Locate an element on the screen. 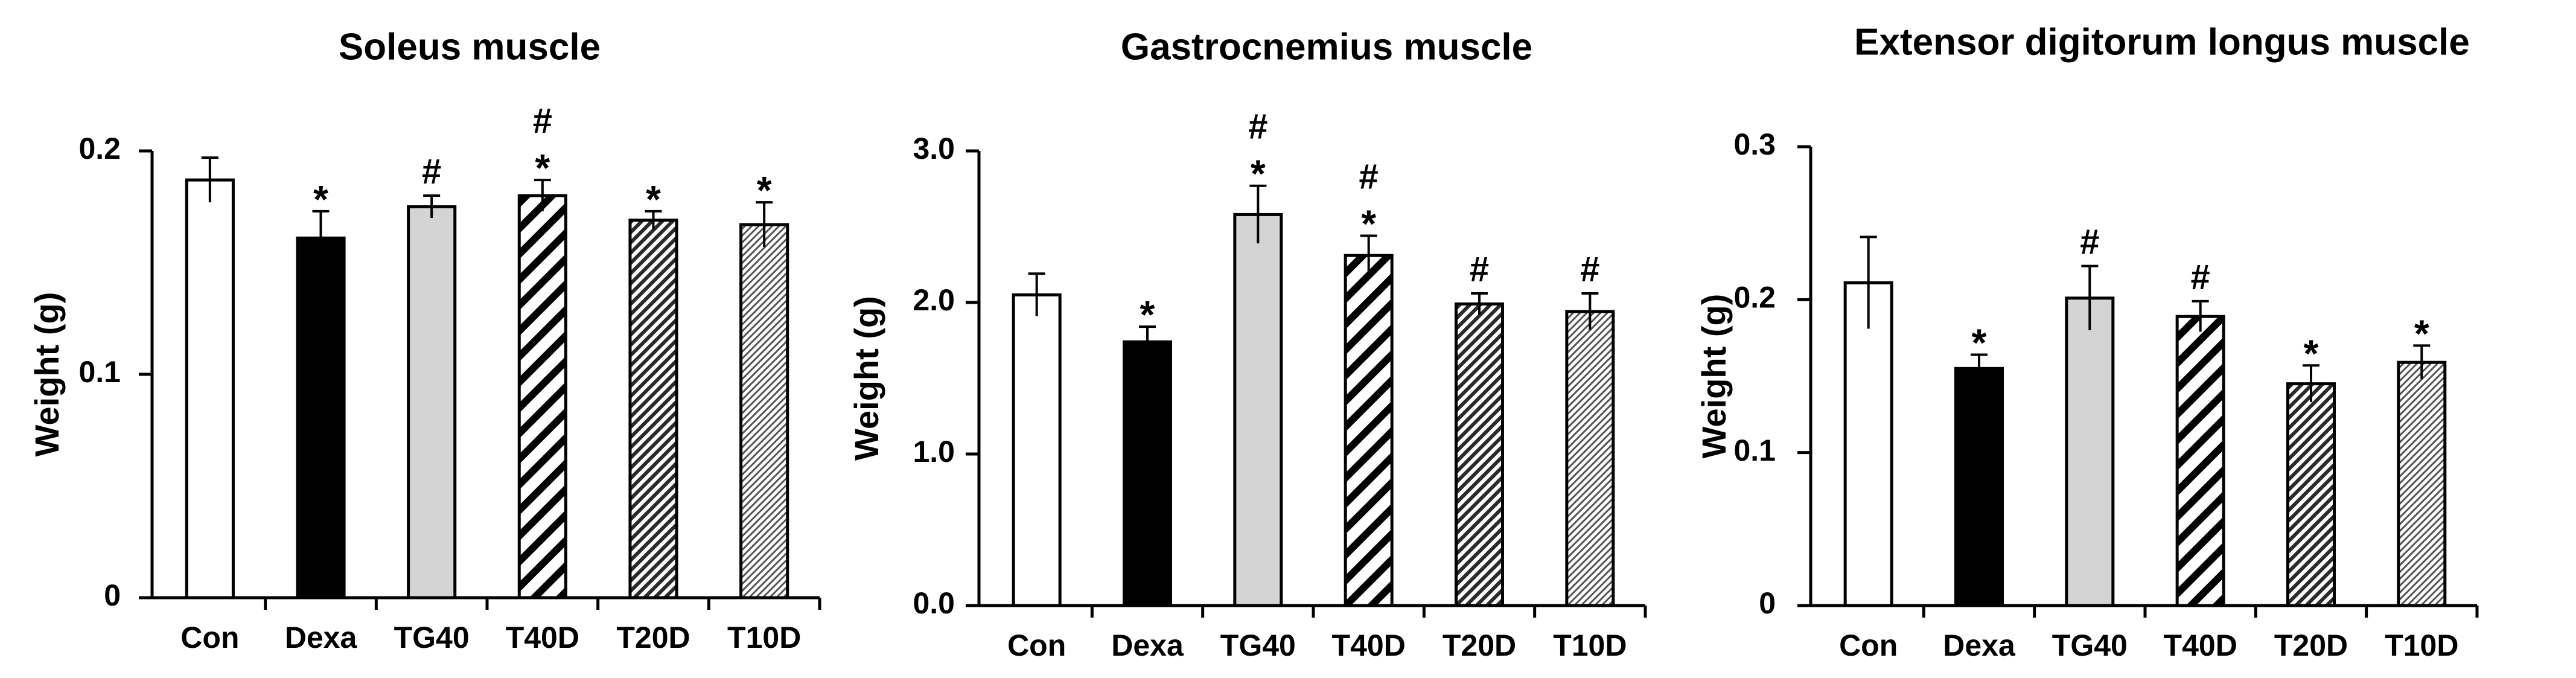  chart-title: Extensor digitorum longus muscle is located at coordinates (2162, 42).